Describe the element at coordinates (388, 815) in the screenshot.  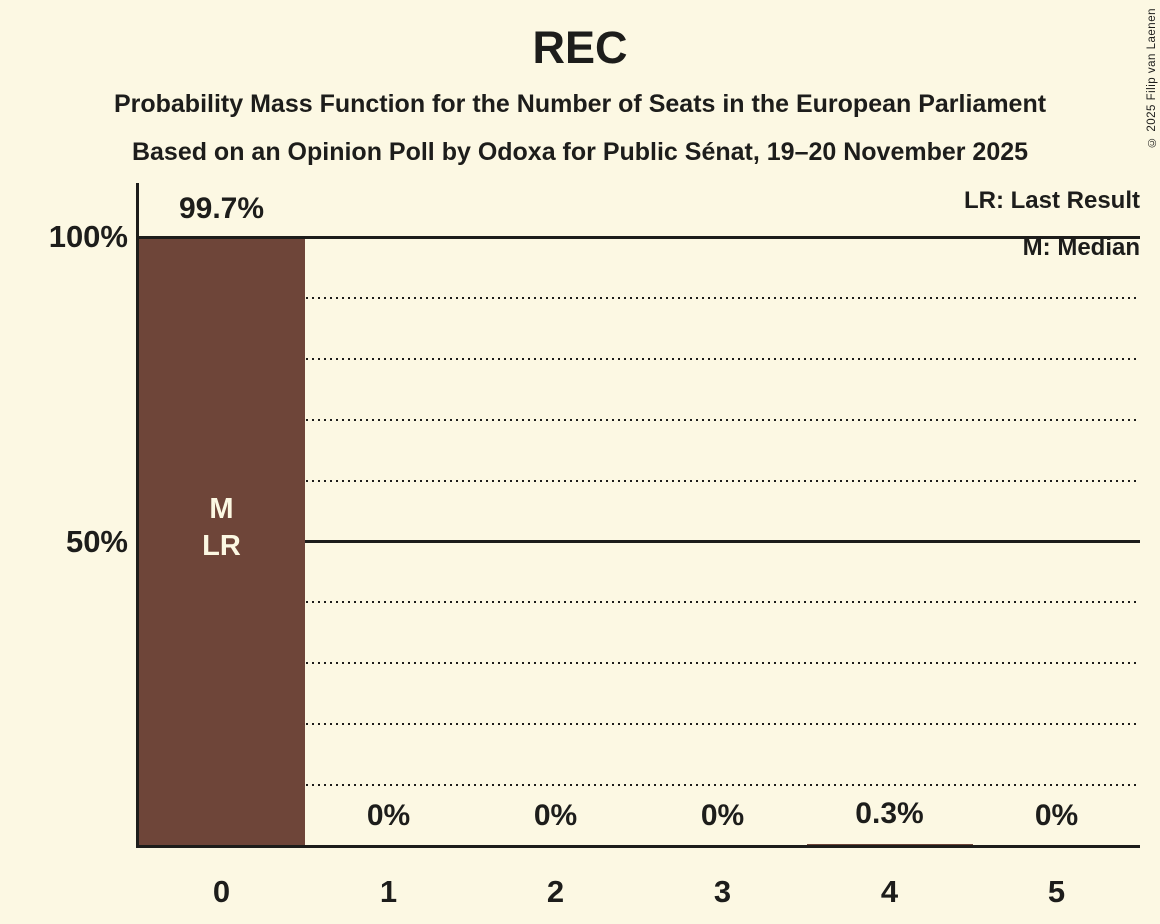
I see `value-label-seats-1: 0%` at that location.